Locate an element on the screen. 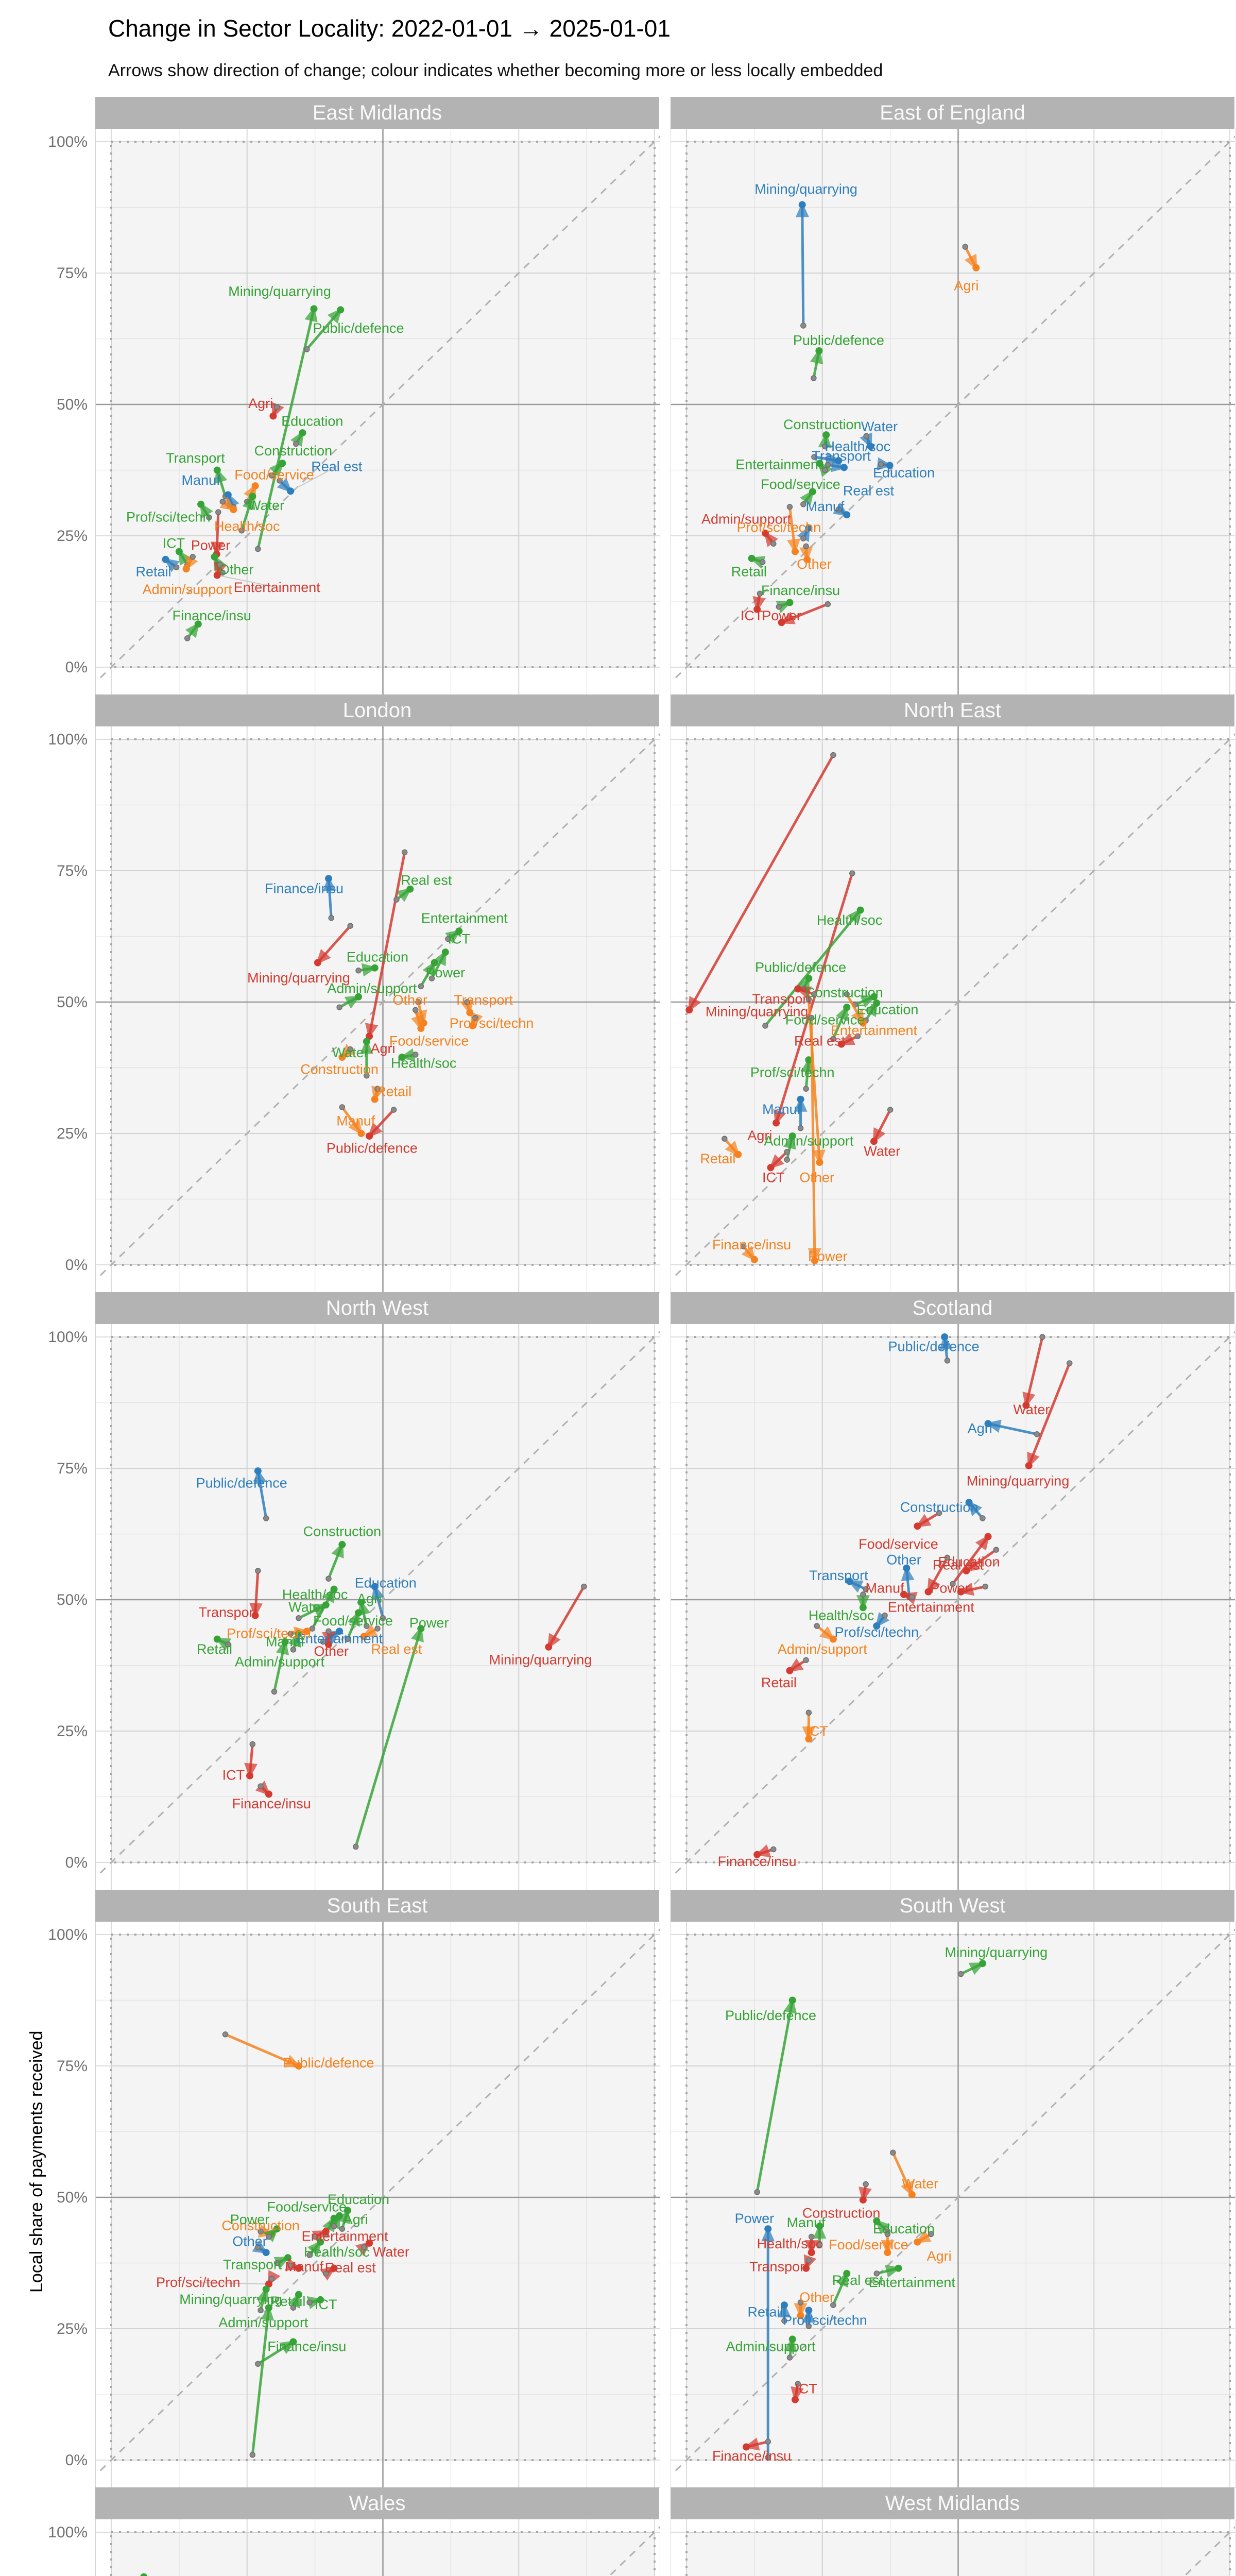 The image size is (1236, 2576). facet-strip-wales: Wales is located at coordinates (377, 2503).